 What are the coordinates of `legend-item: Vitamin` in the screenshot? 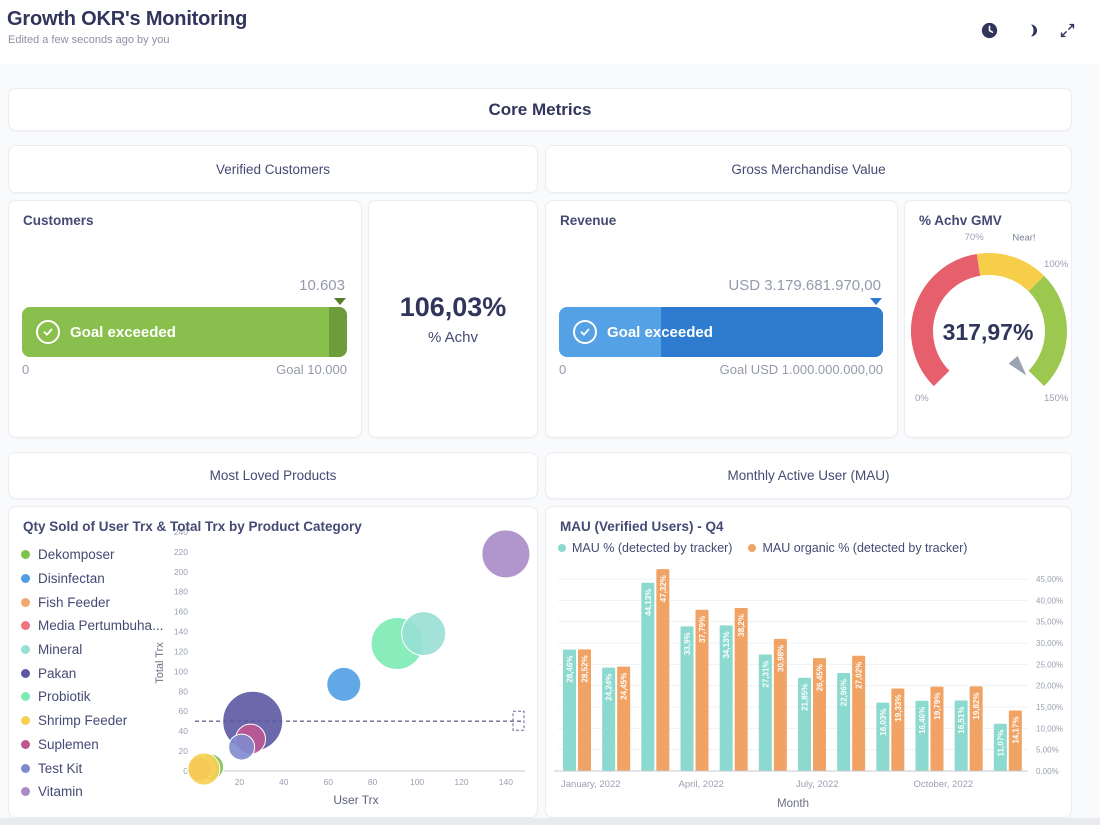 It's located at (92, 792).